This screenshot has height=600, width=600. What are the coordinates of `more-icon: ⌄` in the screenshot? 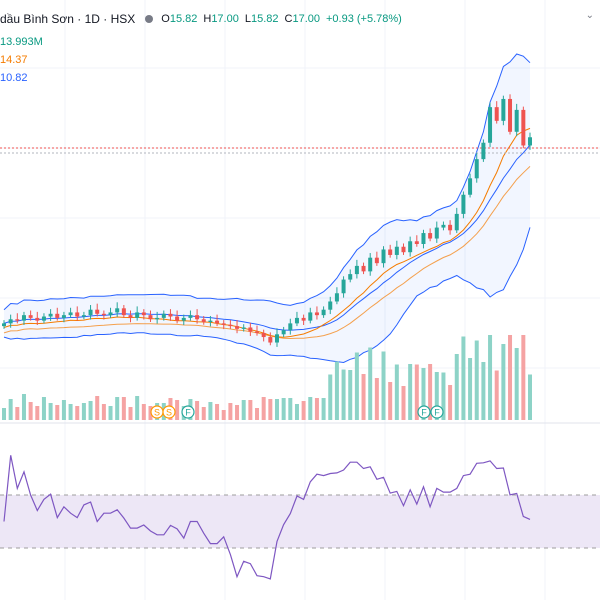 It's located at (589, 15).